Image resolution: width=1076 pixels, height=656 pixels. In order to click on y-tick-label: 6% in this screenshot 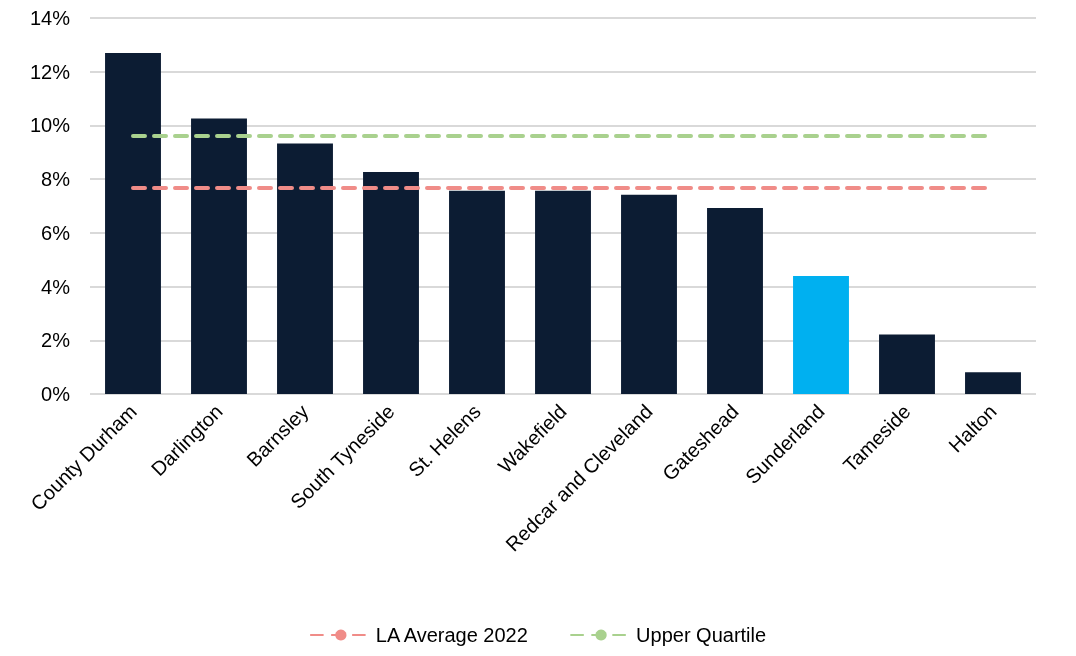, I will do `click(56, 232)`.